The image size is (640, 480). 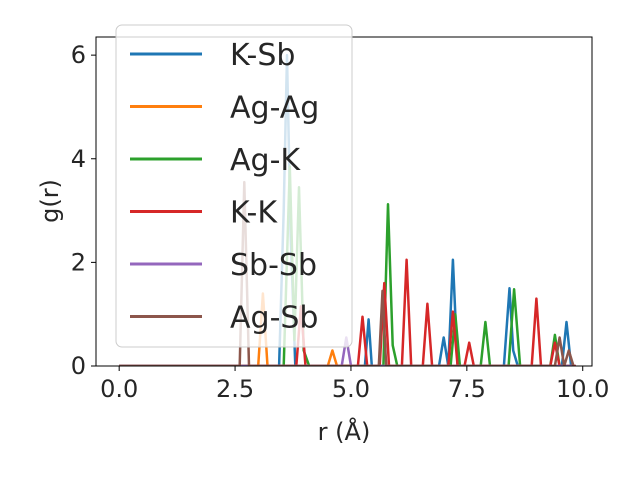 What do you see at coordinates (78, 159) in the screenshot?
I see `y-tick-label: 4` at bounding box center [78, 159].